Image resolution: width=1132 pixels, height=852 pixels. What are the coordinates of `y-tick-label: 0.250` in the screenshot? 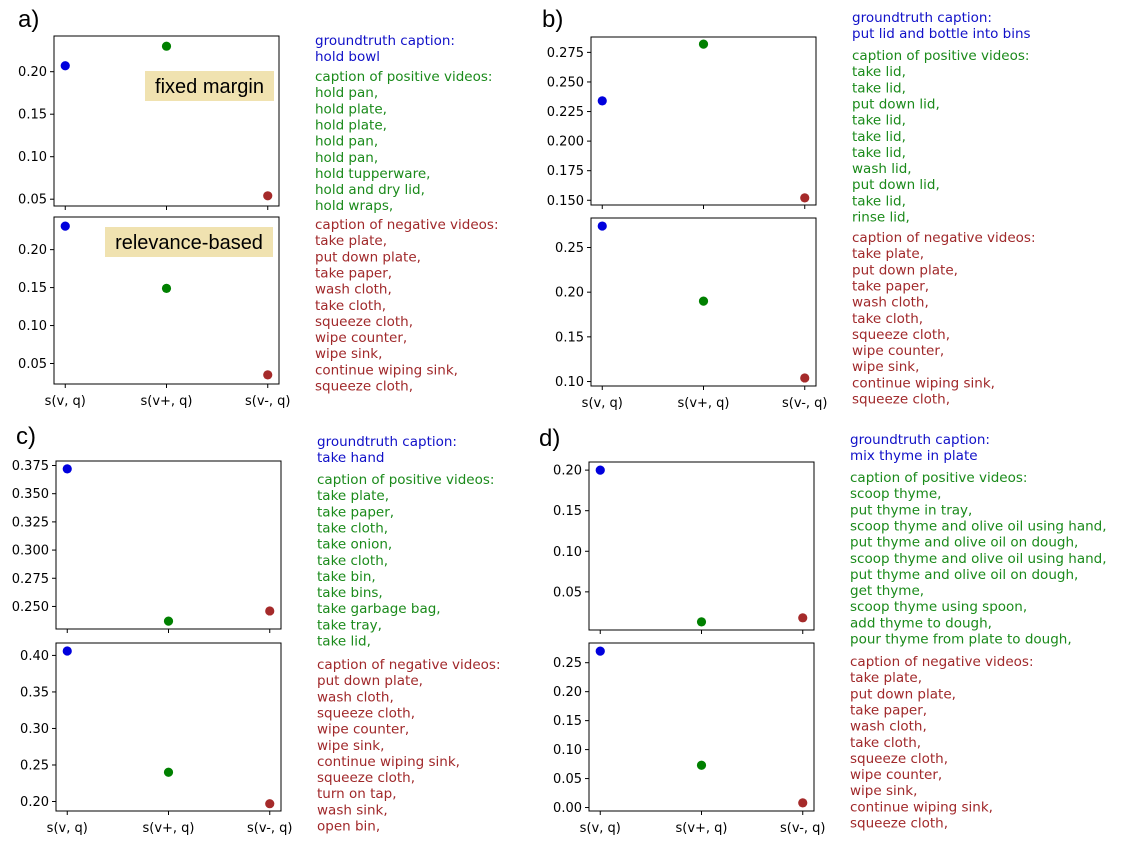 It's located at (565, 82).